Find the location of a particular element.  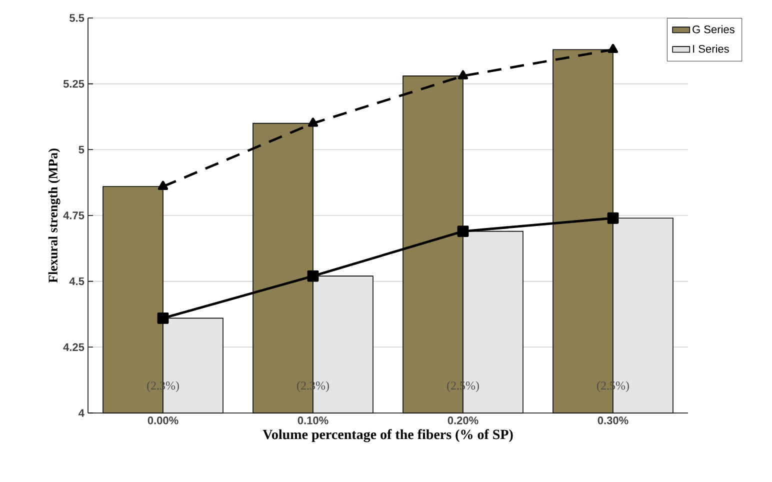

y-tick-label: 4.75 is located at coordinates (73, 216).